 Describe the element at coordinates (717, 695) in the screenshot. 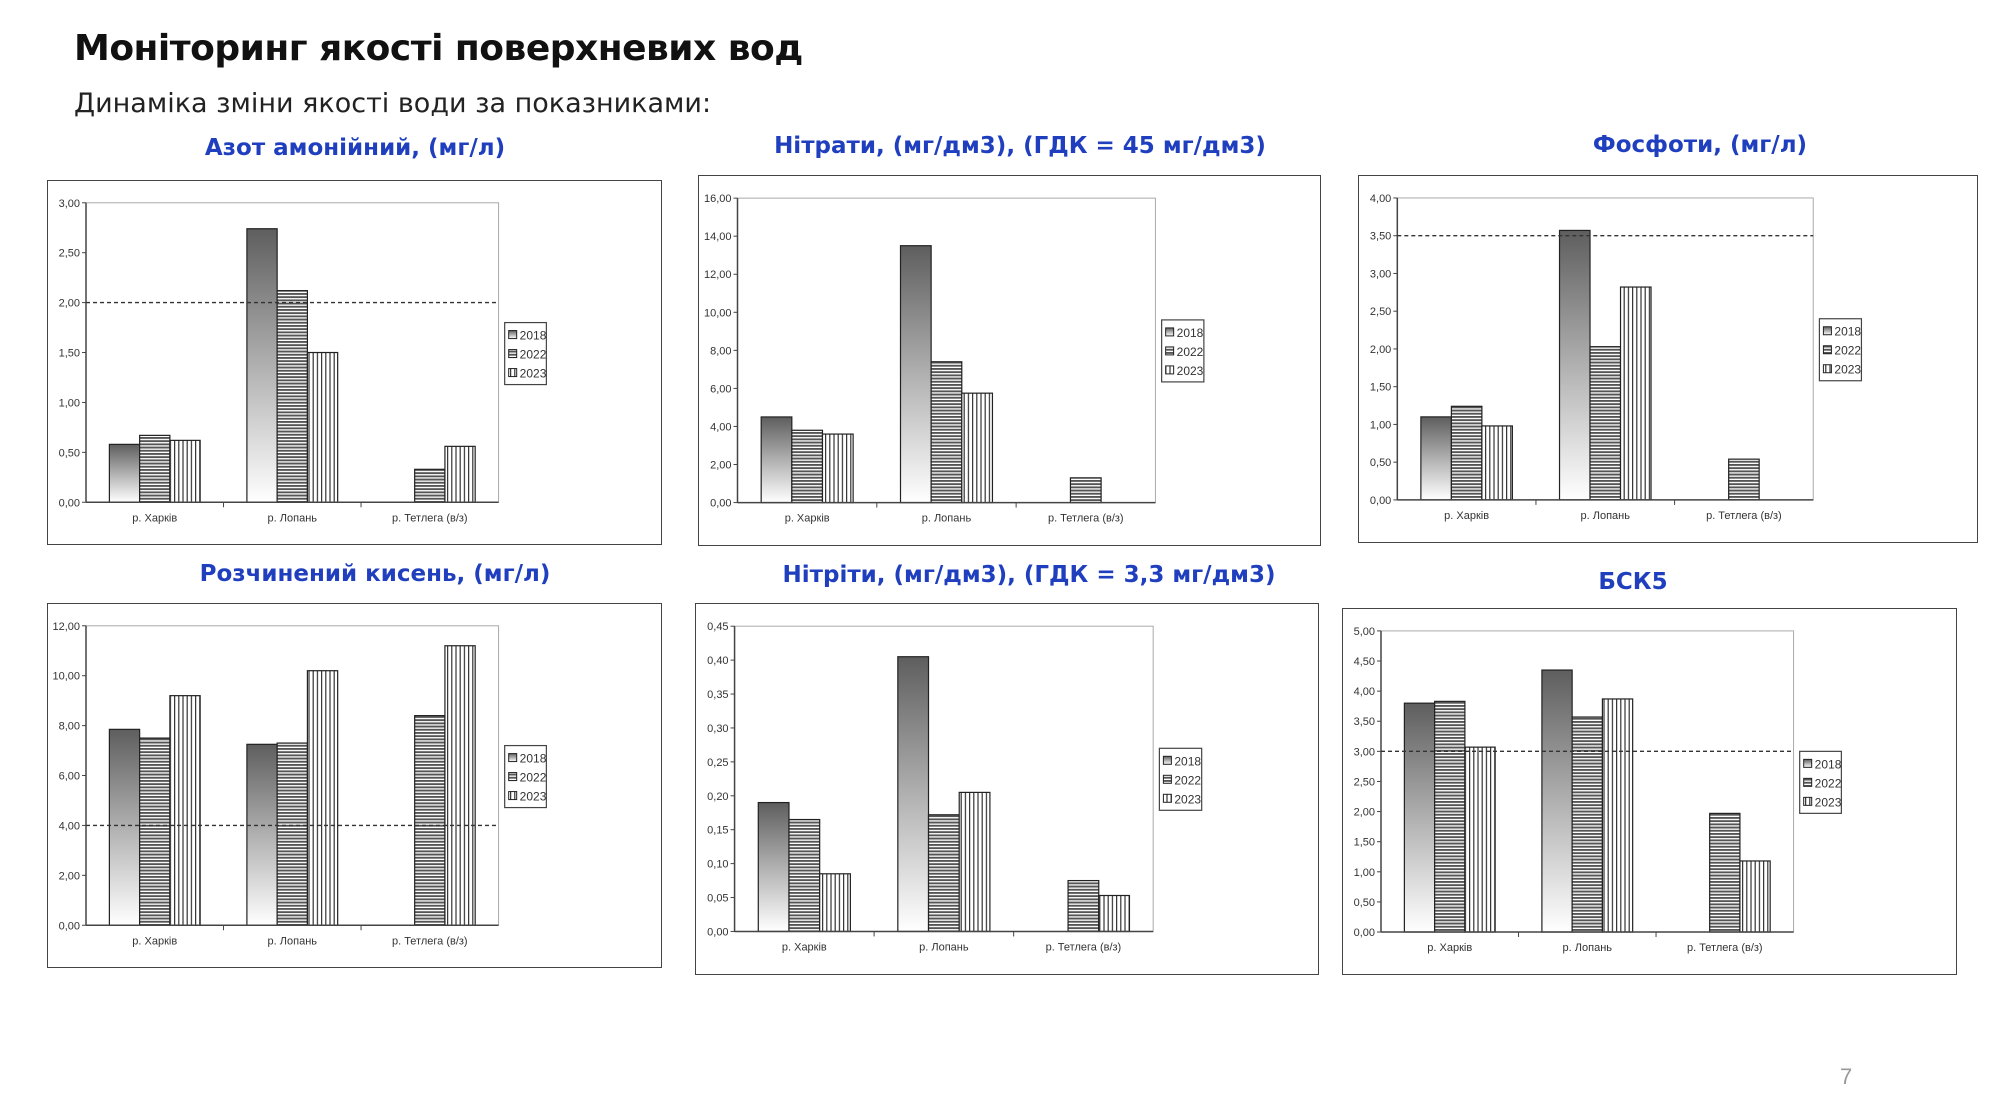

I see `y-tick-label: 0,35` at that location.